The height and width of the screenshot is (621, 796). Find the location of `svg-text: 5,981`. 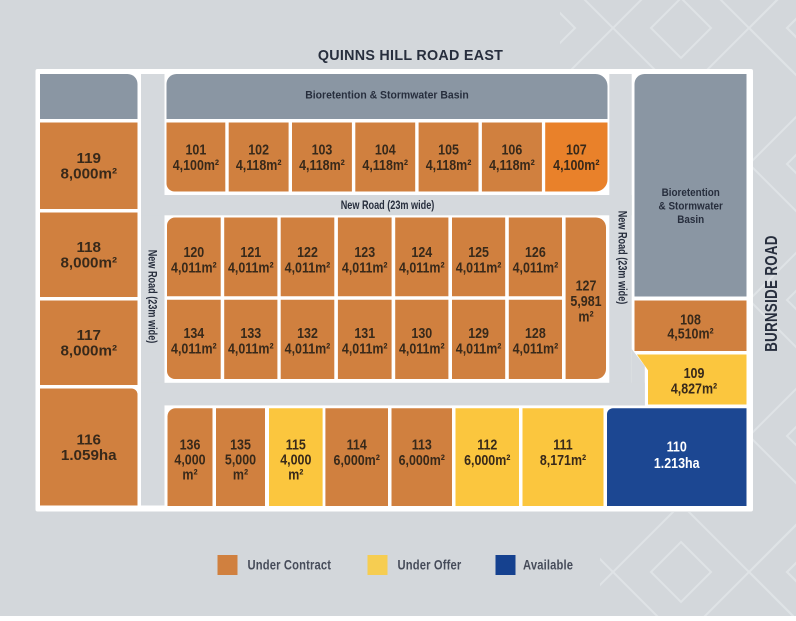

svg-text: 5,981 is located at coordinates (585, 300).